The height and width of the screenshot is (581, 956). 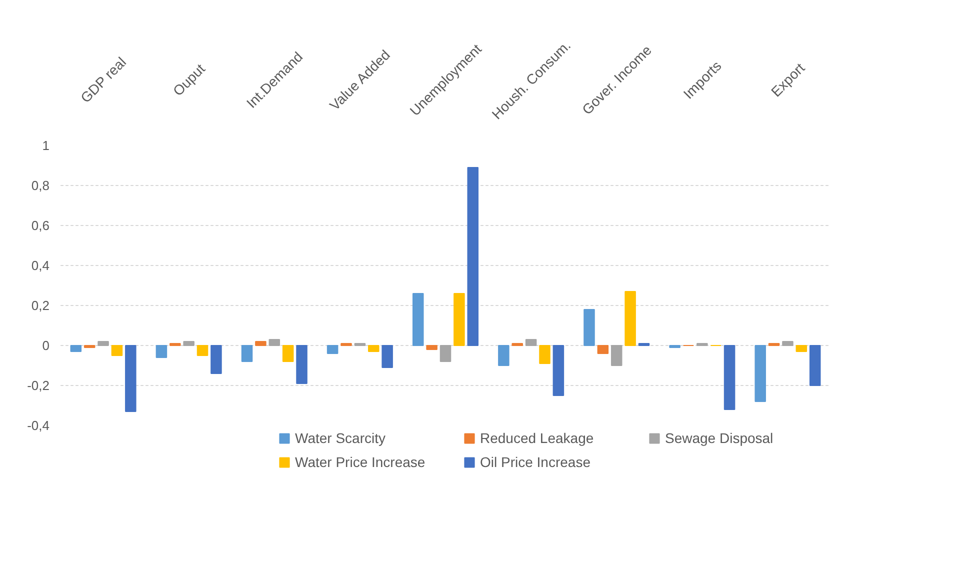 I want to click on legend-label: Water Scarcity, so click(x=340, y=438).